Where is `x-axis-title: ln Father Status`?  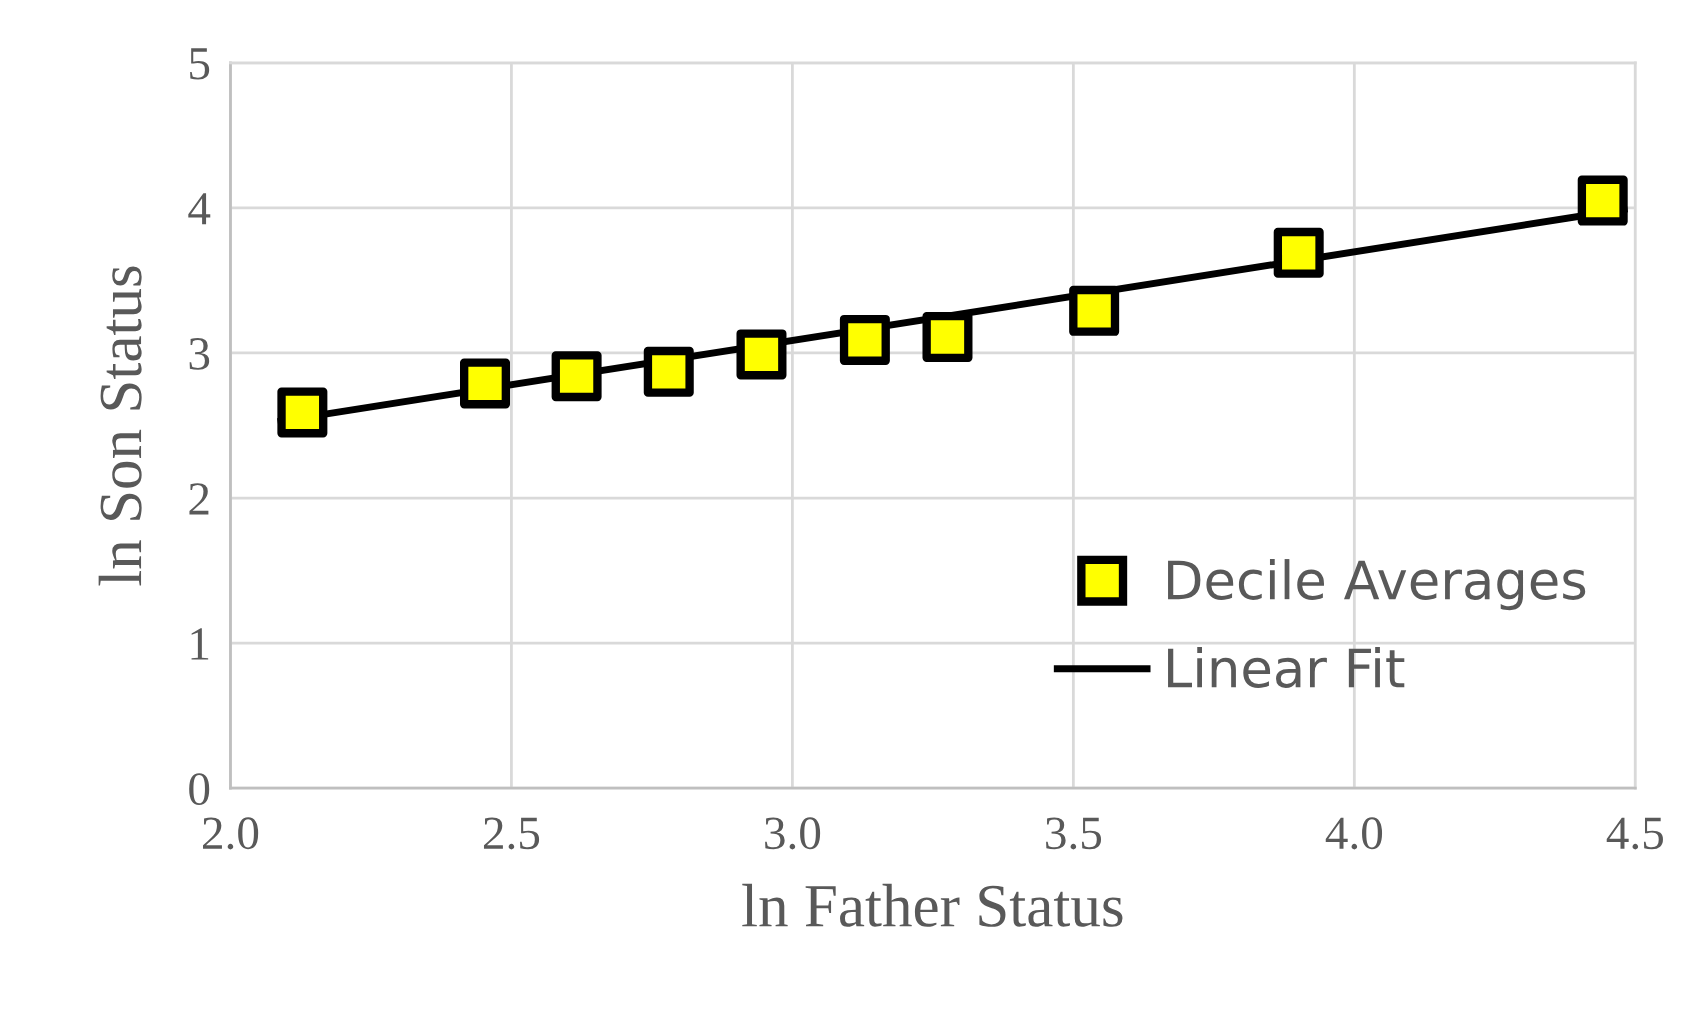 x-axis-title: ln Father Status is located at coordinates (932, 905).